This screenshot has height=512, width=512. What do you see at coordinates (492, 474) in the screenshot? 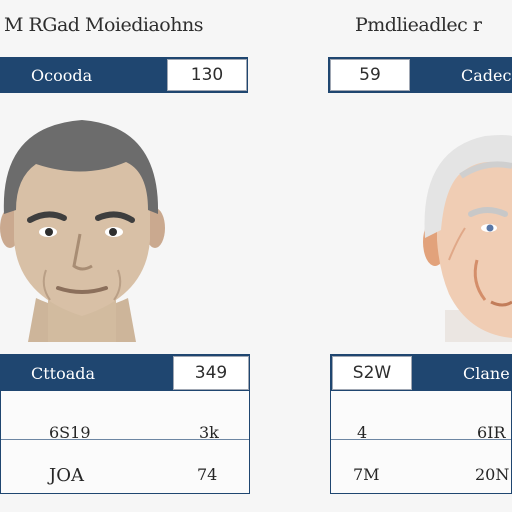
I see `right-stats-row-2-value: 20N` at bounding box center [492, 474].